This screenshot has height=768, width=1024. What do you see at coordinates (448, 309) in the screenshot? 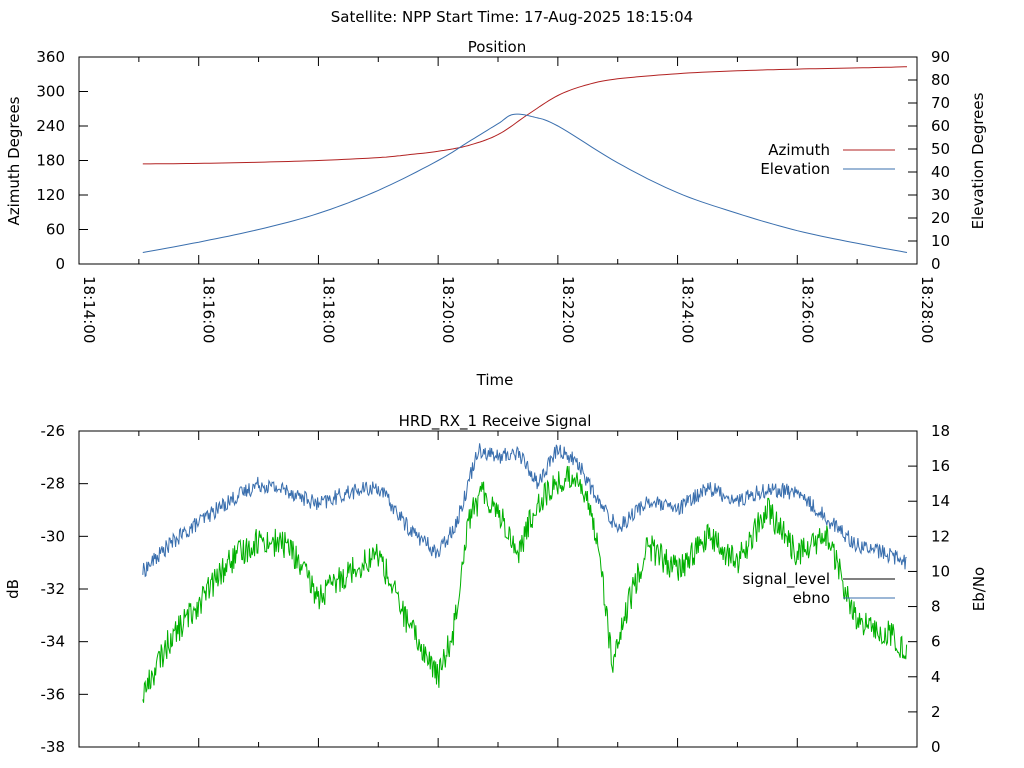
I see `x-tick-label: 18:20:00` at bounding box center [448, 309].